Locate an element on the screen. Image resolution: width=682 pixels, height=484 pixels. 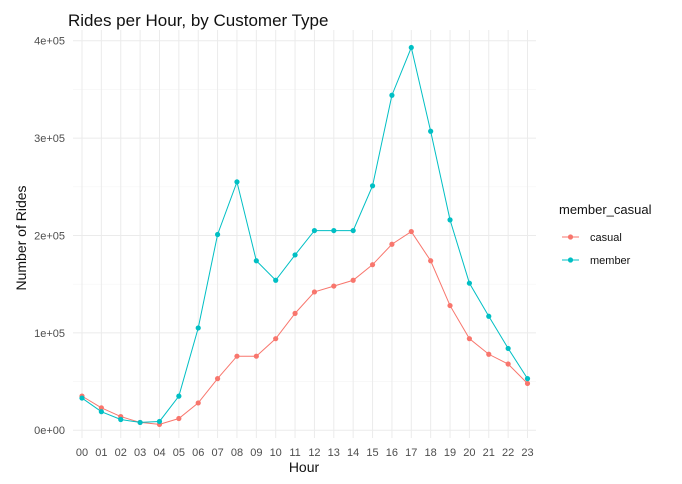
x-tick-label: 22 is located at coordinates (508, 453).